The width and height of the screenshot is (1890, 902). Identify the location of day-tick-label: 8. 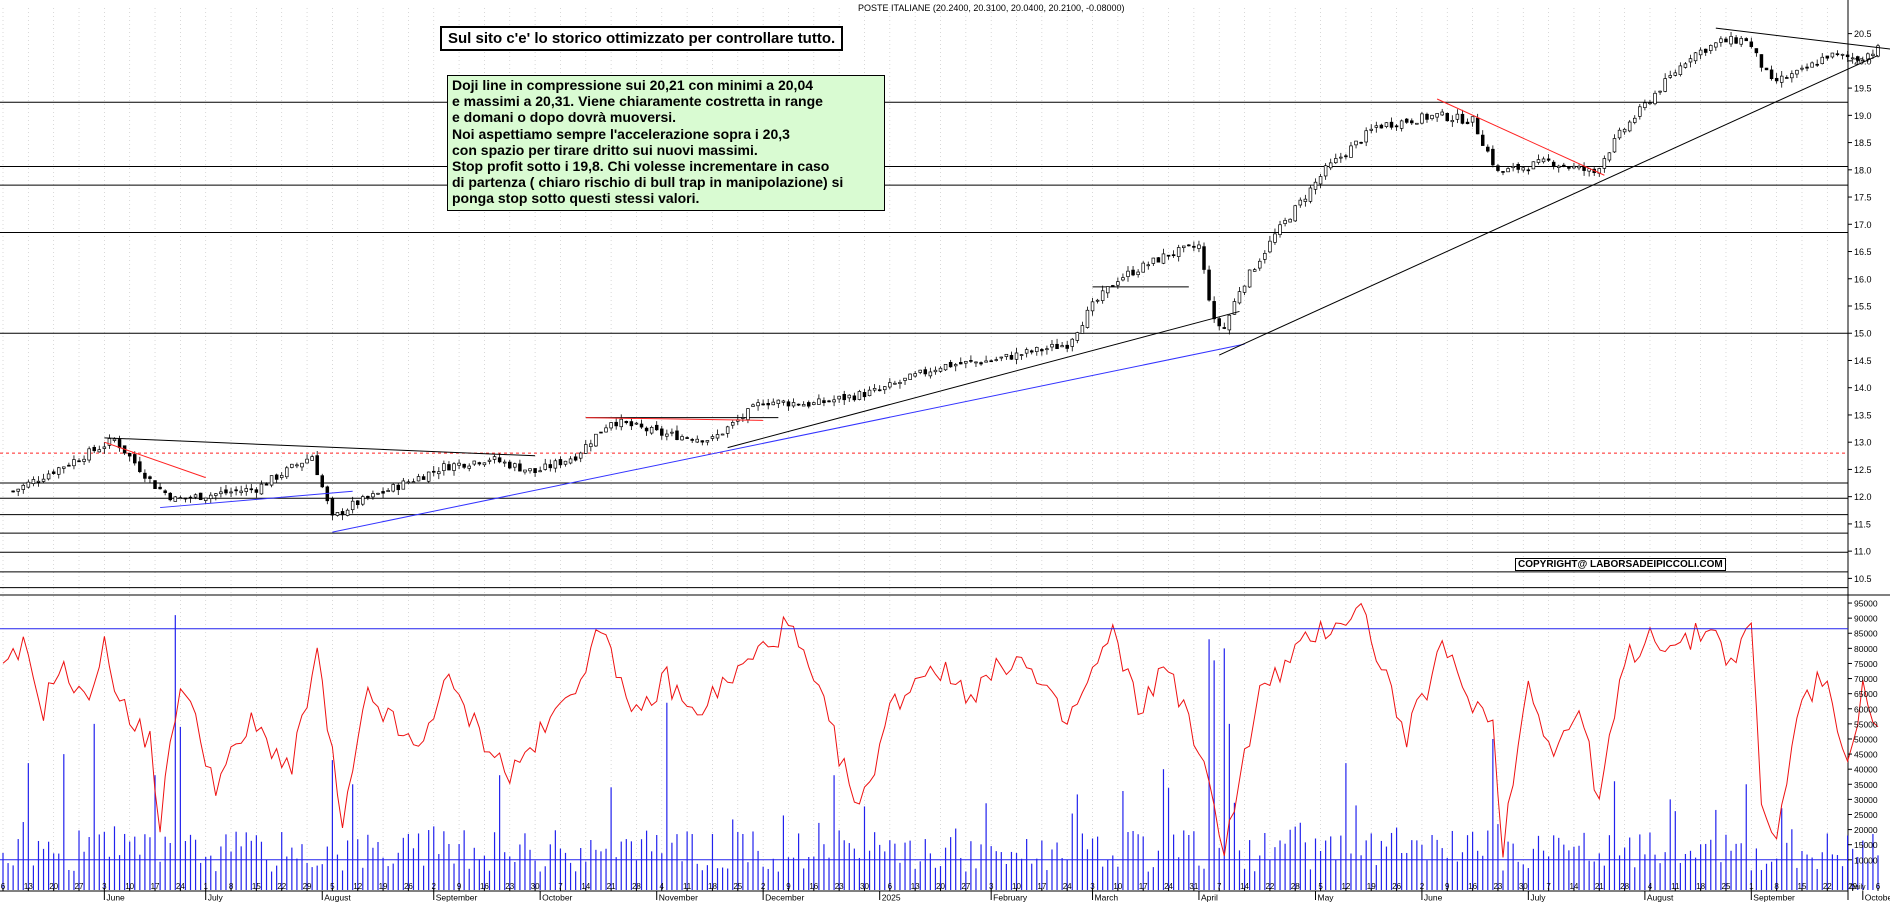
(231, 886).